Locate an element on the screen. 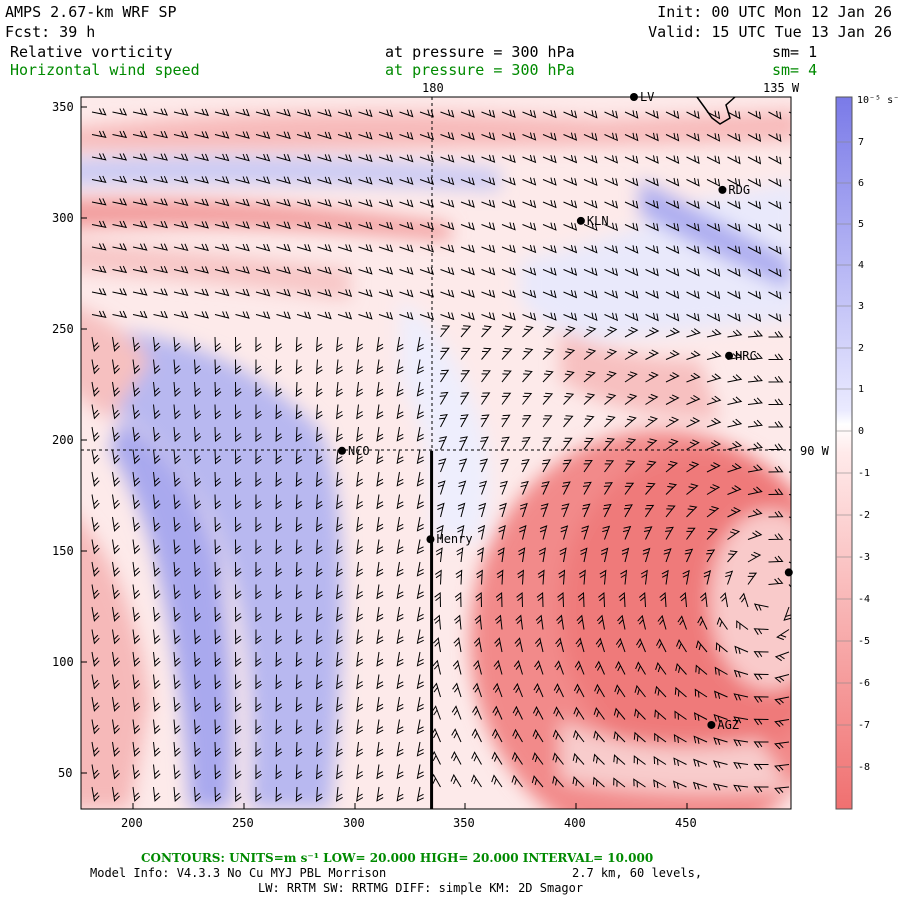 This screenshot has height=900, width=900. y-tick-label: 350 is located at coordinates (63, 107).